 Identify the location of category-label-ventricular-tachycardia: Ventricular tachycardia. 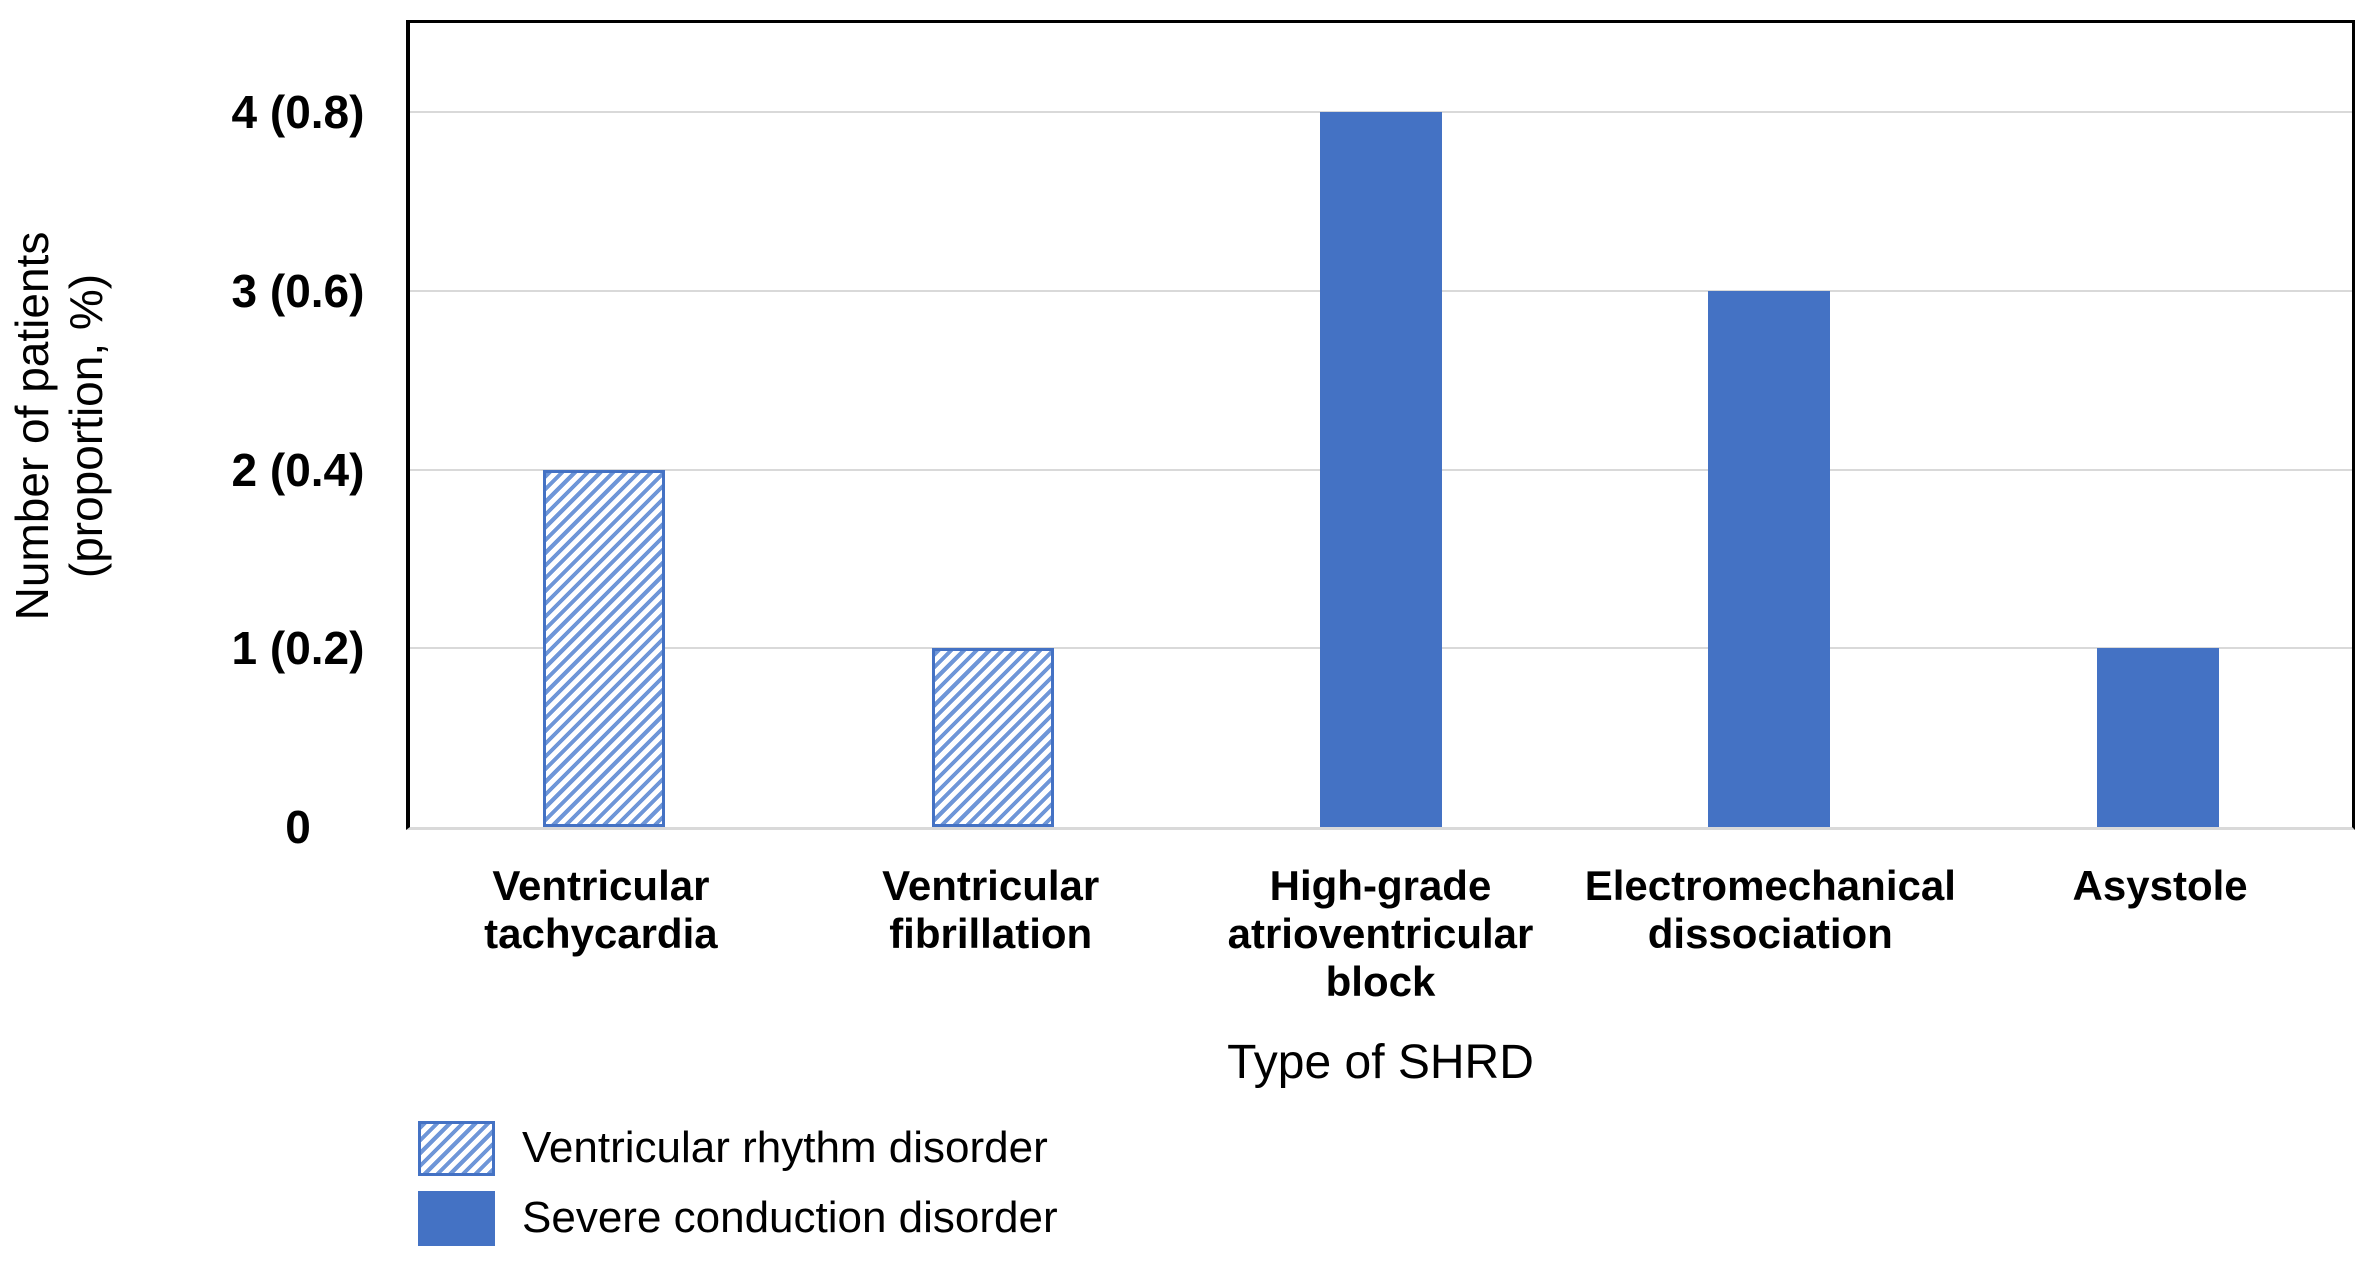
(601, 909).